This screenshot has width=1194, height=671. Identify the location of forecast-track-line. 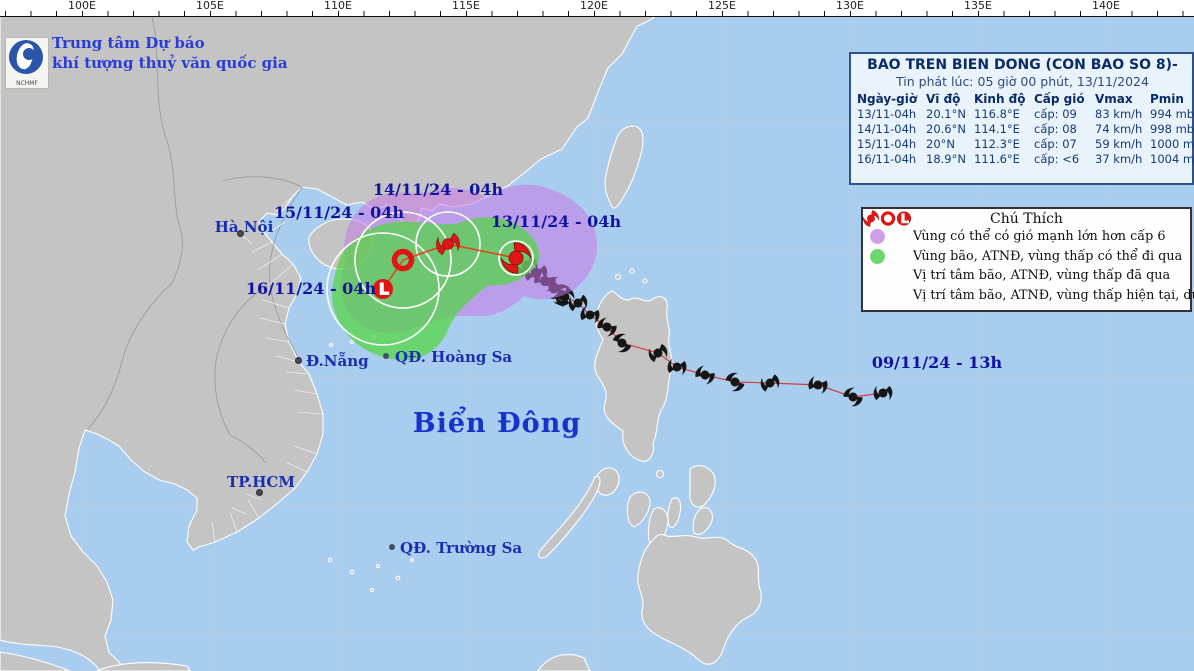
(449, 266).